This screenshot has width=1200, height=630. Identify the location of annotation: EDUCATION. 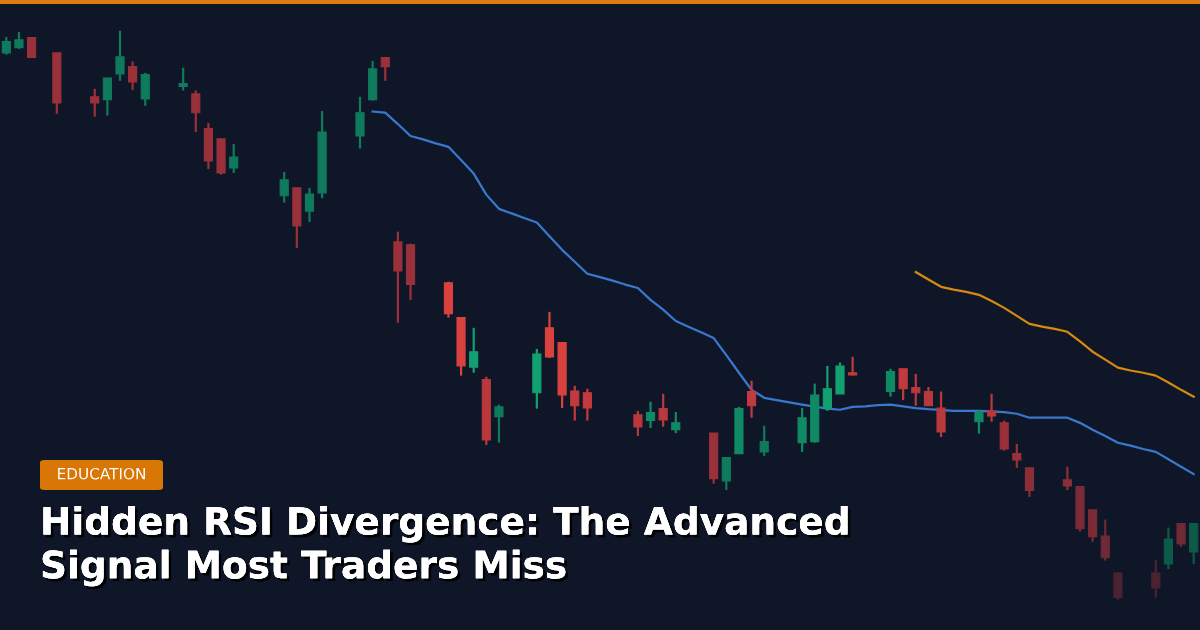
(101, 473).